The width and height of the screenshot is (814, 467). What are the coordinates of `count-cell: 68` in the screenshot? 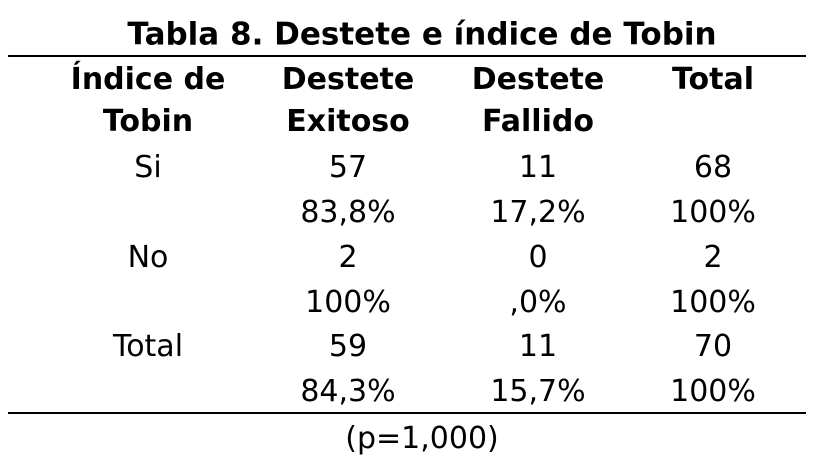 It's located at (713, 167).